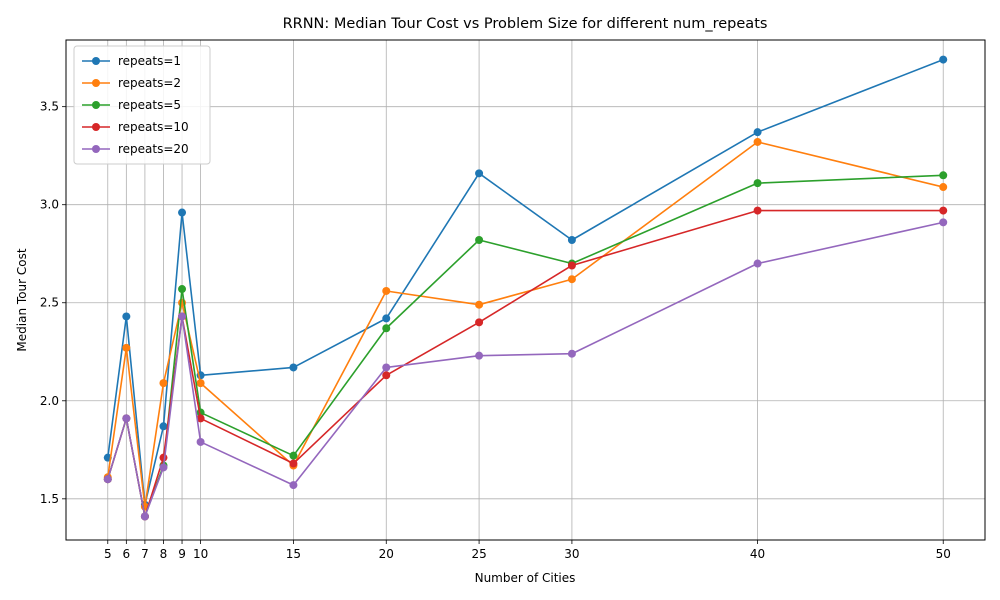 This screenshot has height=600, width=1000. What do you see at coordinates (49, 401) in the screenshot?
I see `y-tick-label: 2.0` at bounding box center [49, 401].